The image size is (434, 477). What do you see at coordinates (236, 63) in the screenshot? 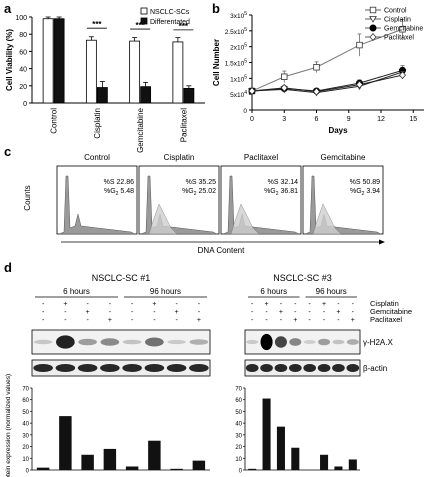
I see `b-y-tick-label: 1.5x10⁵` at bounding box center [236, 63].